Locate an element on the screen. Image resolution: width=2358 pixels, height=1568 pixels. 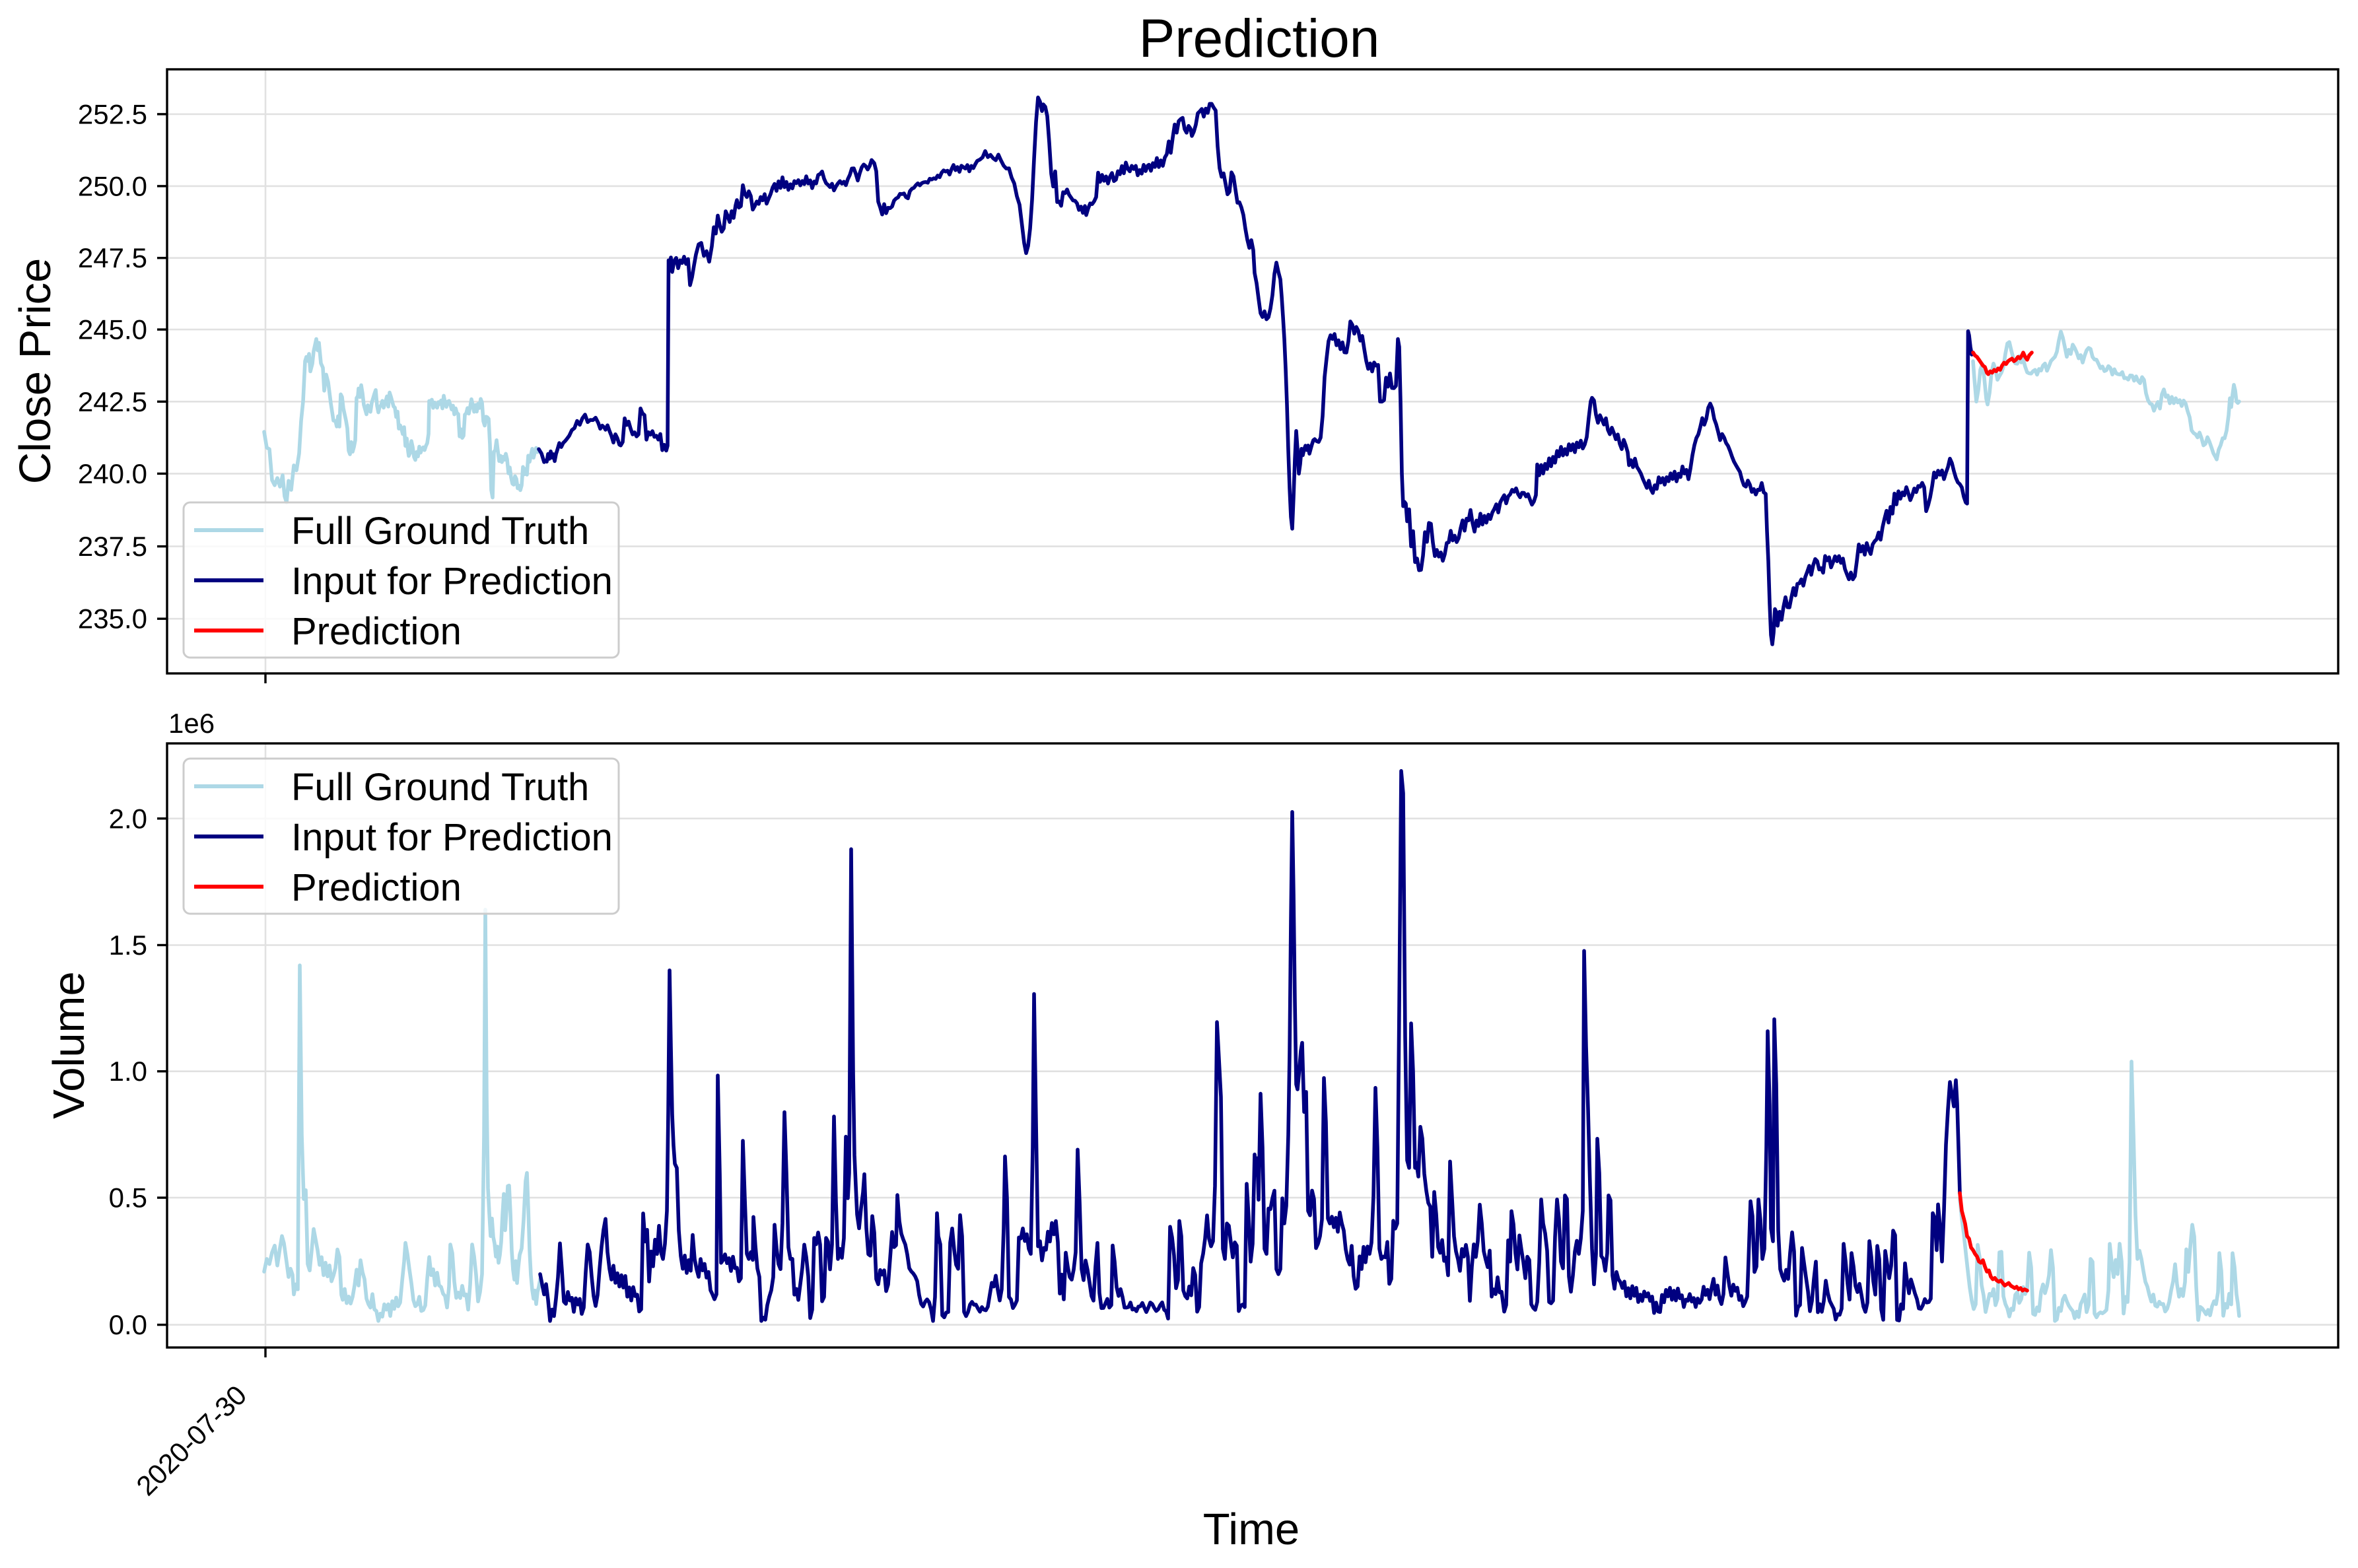
svg-text: 0.0 is located at coordinates (128, 1324).